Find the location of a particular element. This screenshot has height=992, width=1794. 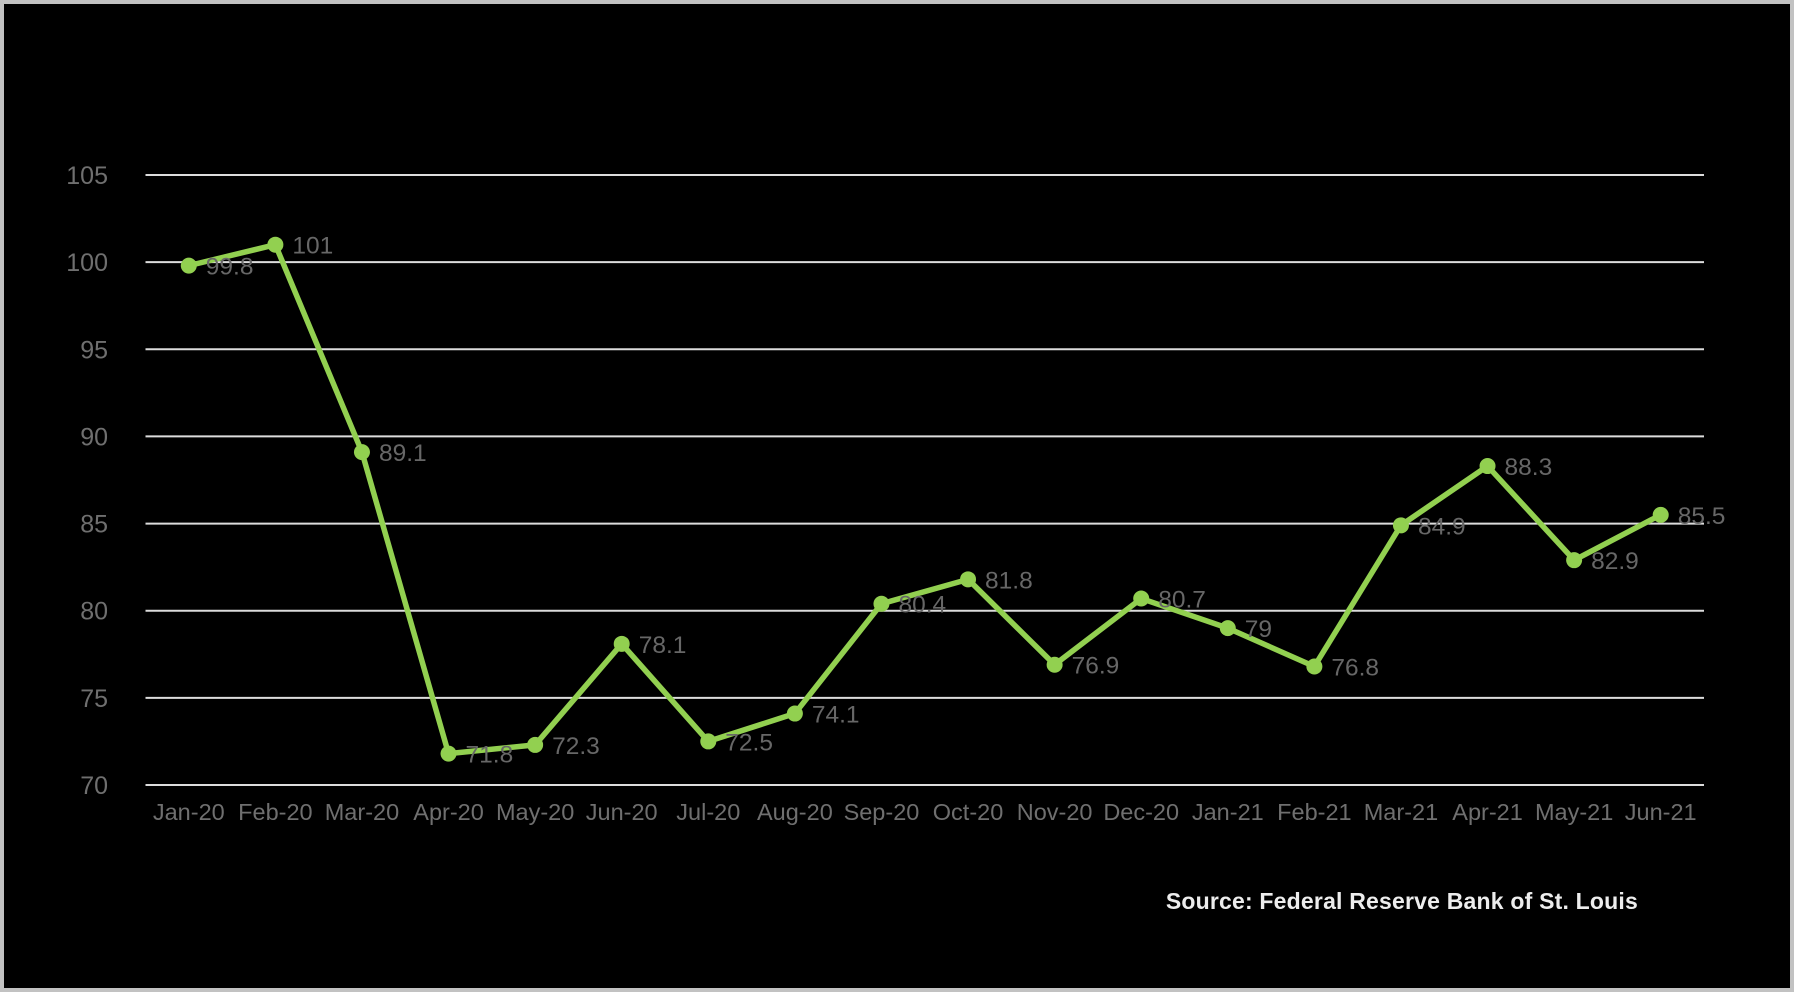

x-tick-label: Apr-20 is located at coordinates (448, 812).